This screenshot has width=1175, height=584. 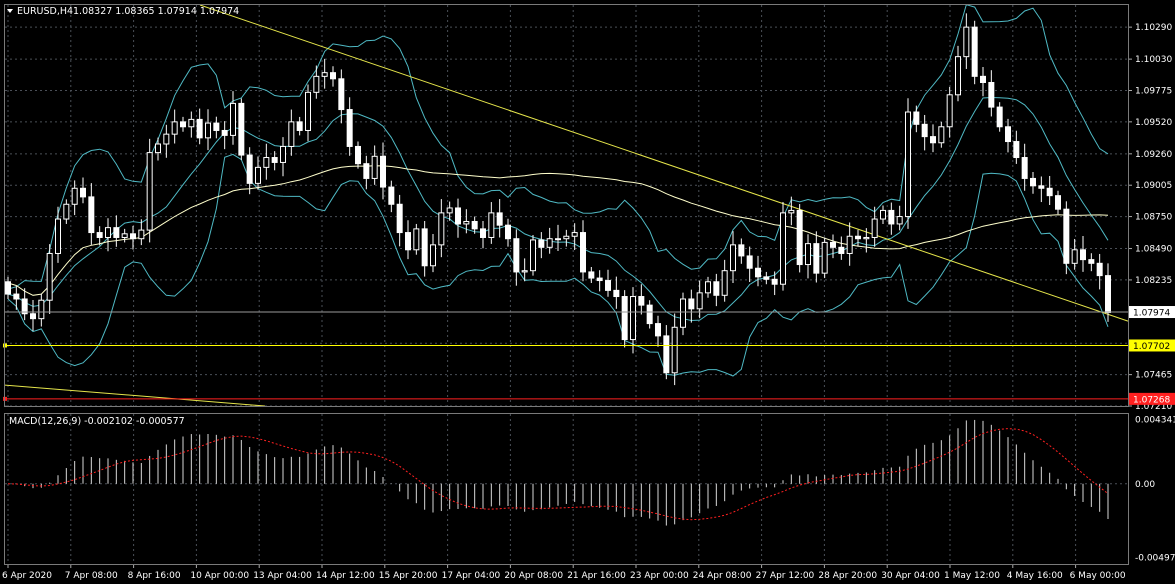 What do you see at coordinates (10, 11) in the screenshot?
I see `dropdown-triangle-icon` at bounding box center [10, 11].